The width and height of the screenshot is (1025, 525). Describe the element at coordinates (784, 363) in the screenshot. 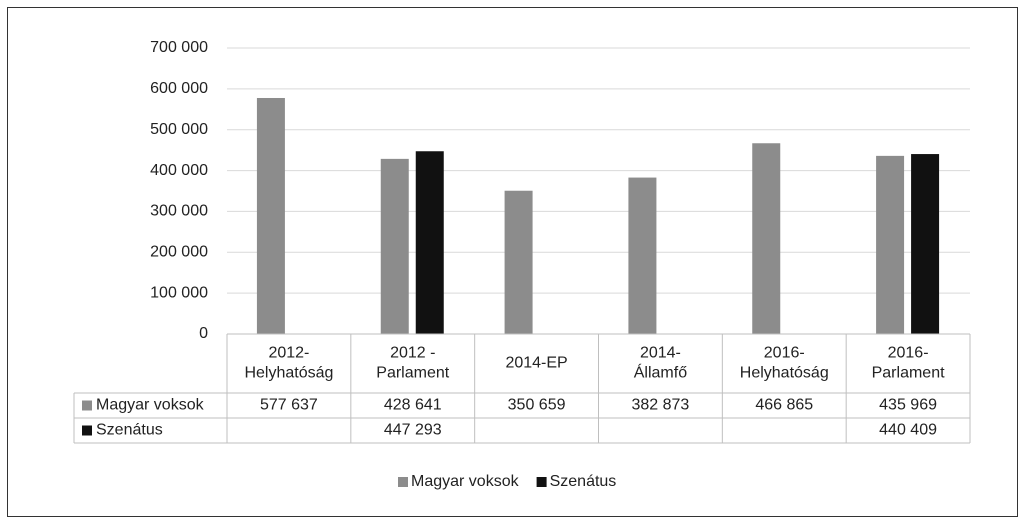

I see `x-tick-label: 2016-Helyhatóság` at that location.